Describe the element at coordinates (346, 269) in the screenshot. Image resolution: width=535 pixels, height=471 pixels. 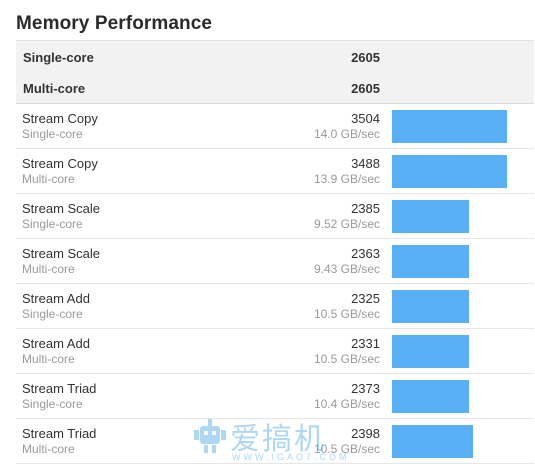
I see `benchmark-rate: 9.43 GB/sec` at that location.